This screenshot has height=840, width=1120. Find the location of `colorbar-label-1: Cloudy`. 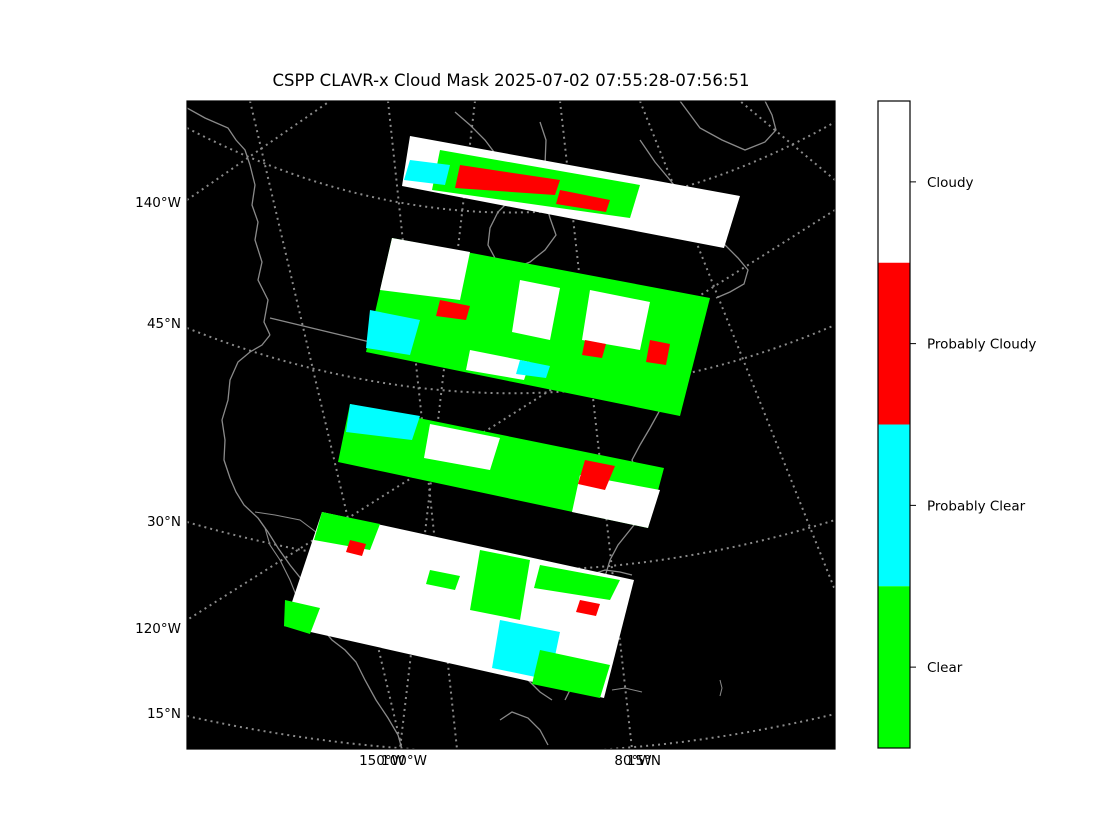

colorbar-label-1: Cloudy is located at coordinates (950, 183).